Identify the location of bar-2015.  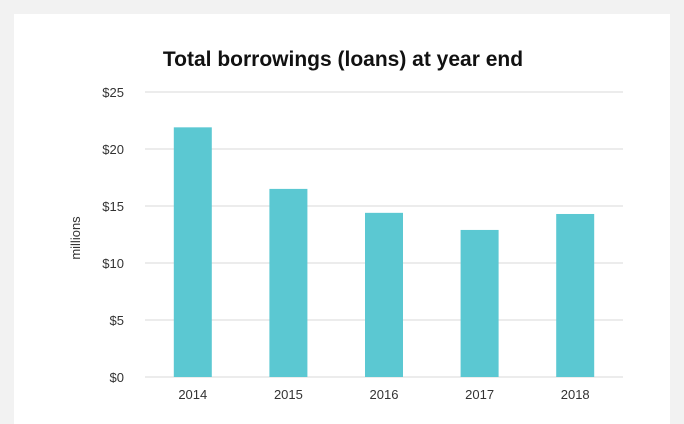
(288, 282).